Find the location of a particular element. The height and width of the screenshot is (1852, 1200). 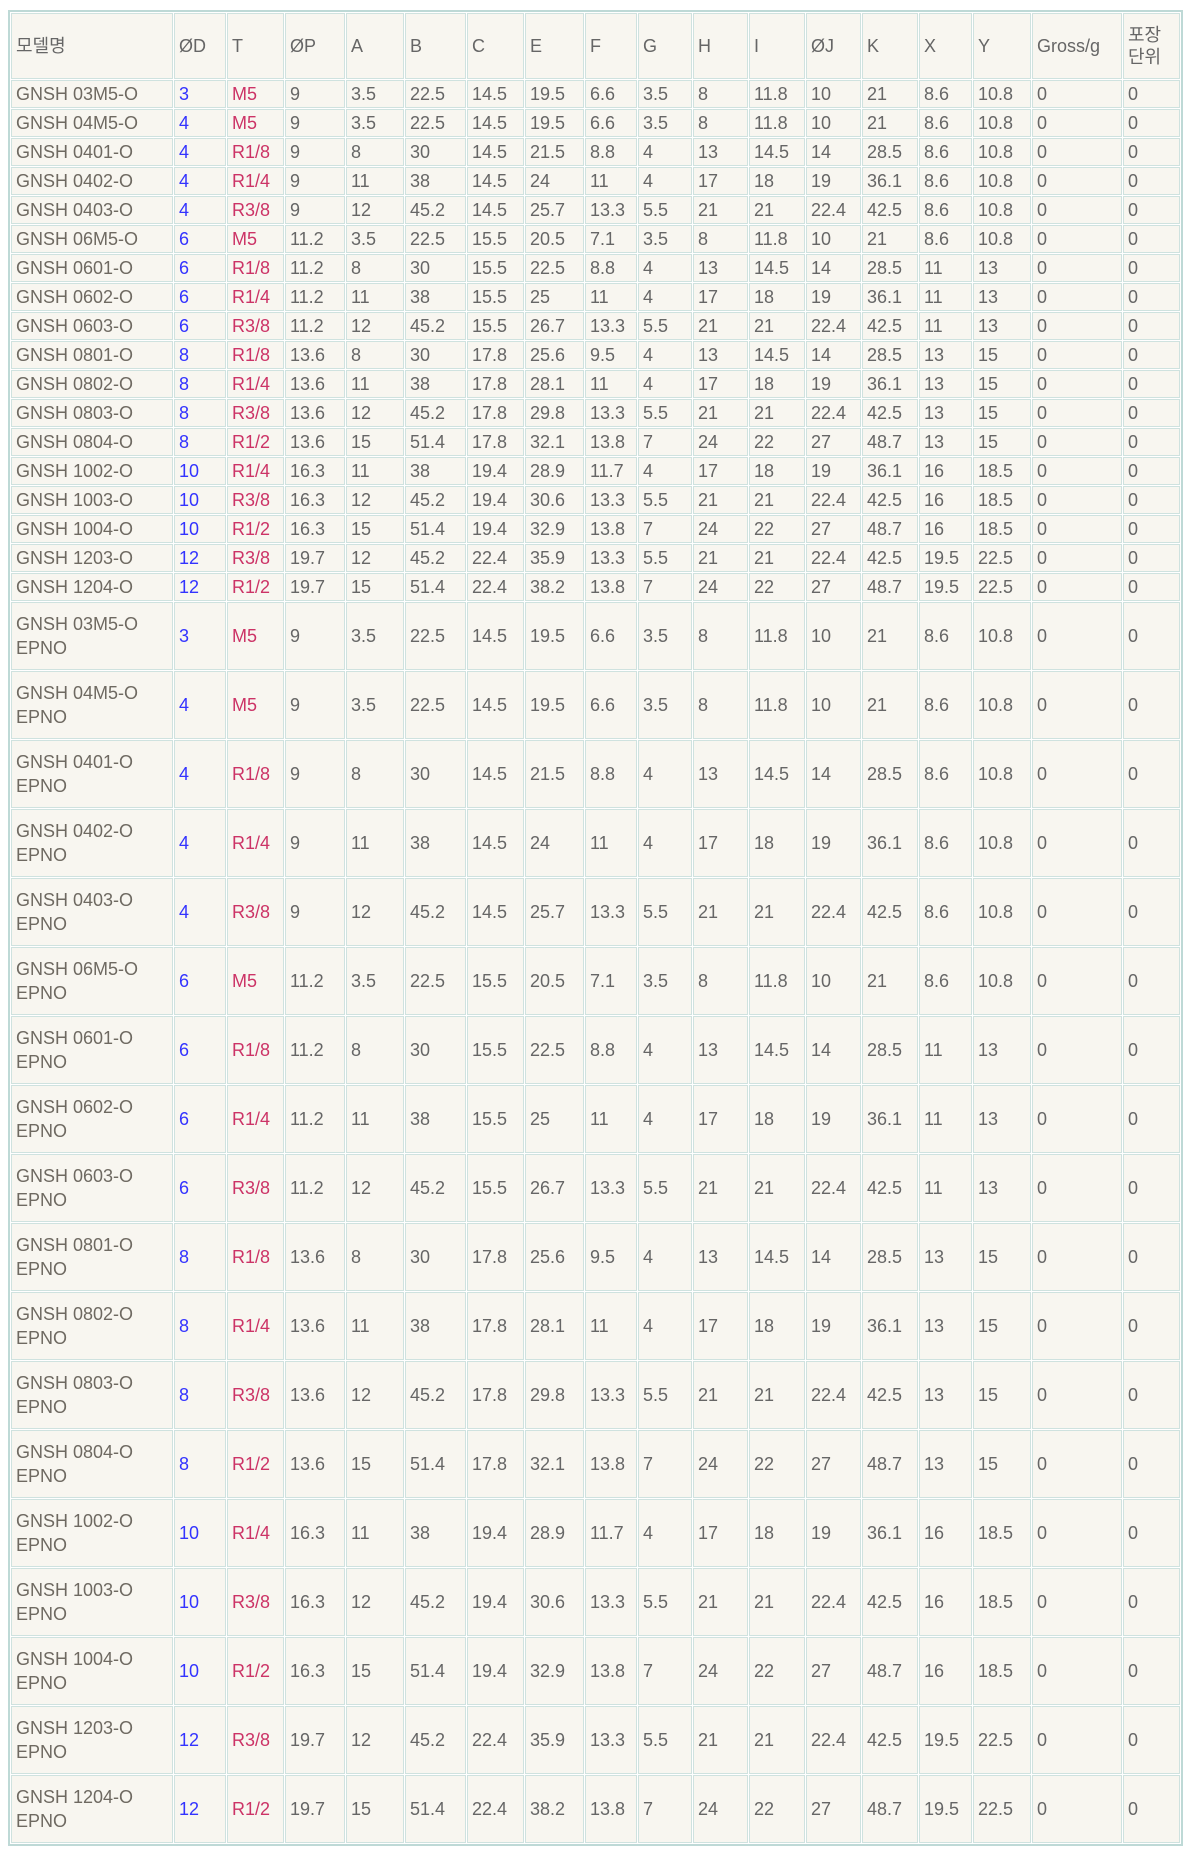

cell-h: 21 is located at coordinates (720, 1740).